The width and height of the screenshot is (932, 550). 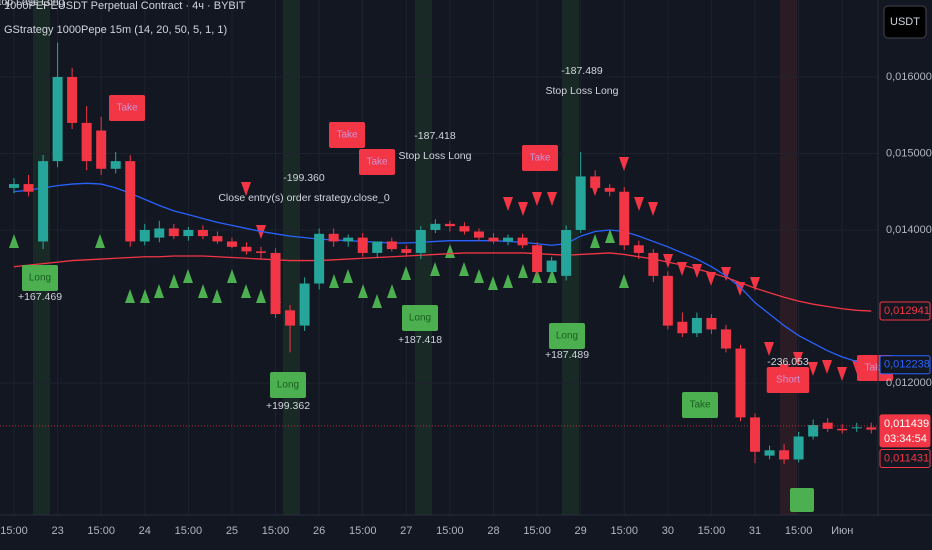 What do you see at coordinates (909, 383) in the screenshot?
I see `y-tick-label: 0,012000` at bounding box center [909, 383].